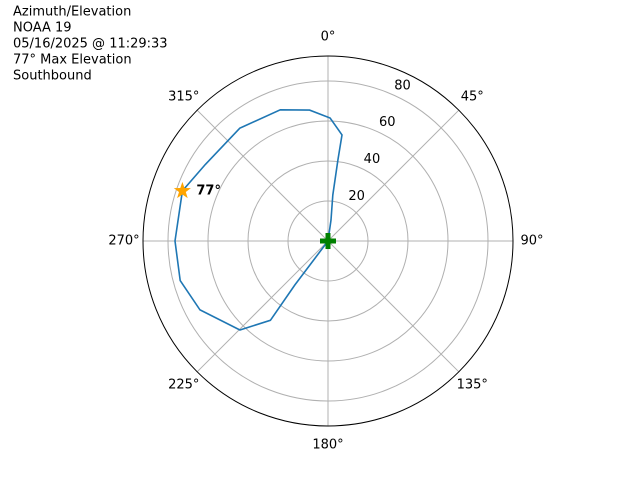  I want to click on title-line: 05/16/2025 @ 11:29:33, so click(90, 44).